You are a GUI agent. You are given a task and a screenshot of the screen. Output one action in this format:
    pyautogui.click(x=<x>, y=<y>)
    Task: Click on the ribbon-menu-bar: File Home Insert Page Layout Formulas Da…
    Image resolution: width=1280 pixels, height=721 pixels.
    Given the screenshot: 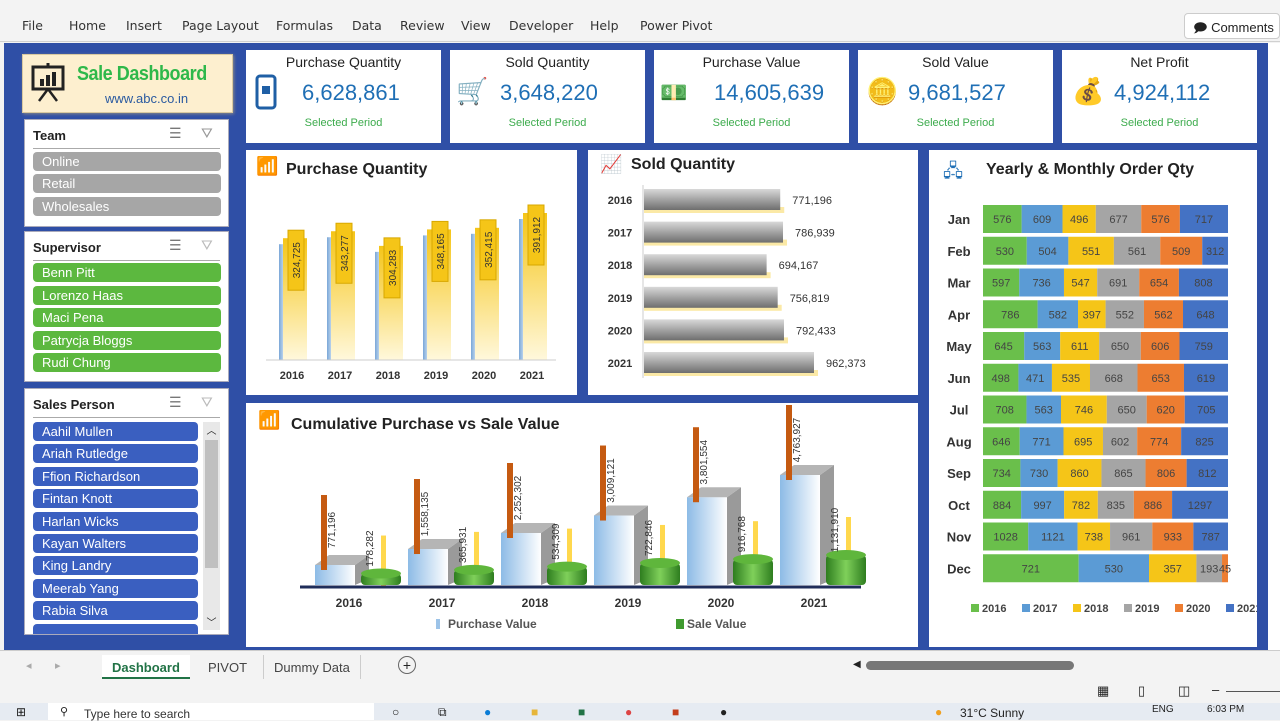 What is the action you would take?
    pyautogui.click(x=640, y=21)
    